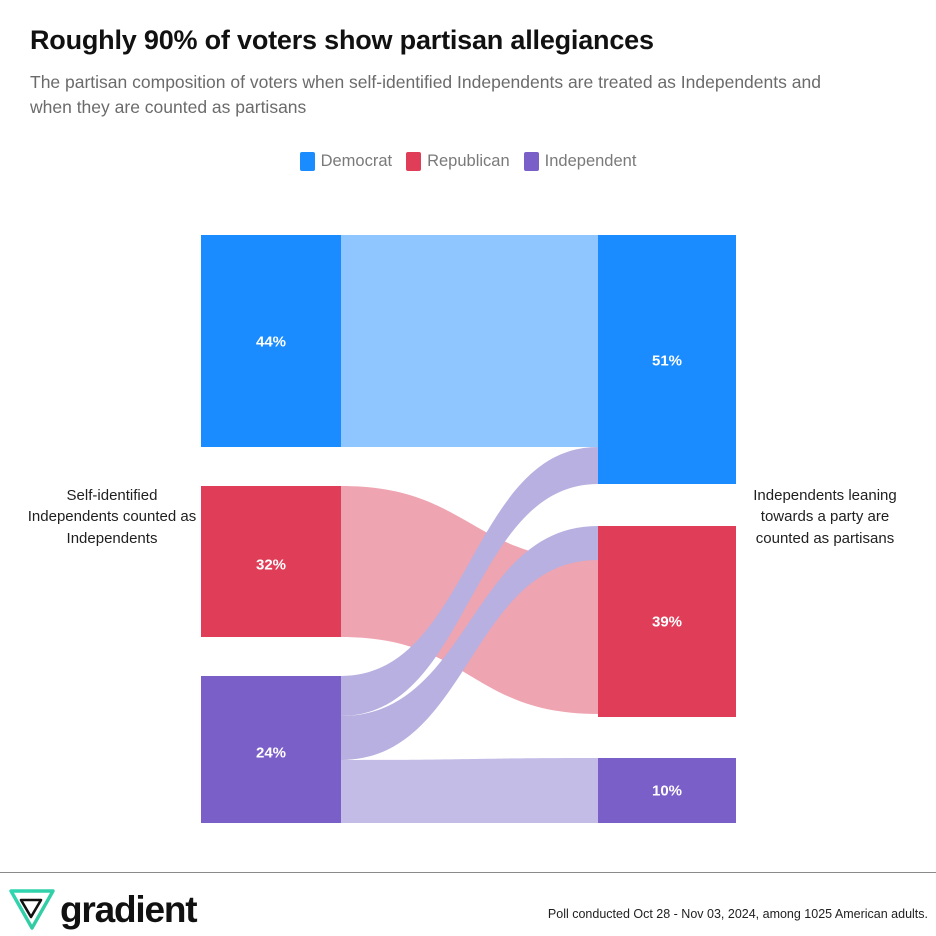 The height and width of the screenshot is (936, 936). I want to click on link-ind-to-ind, so click(469, 790).